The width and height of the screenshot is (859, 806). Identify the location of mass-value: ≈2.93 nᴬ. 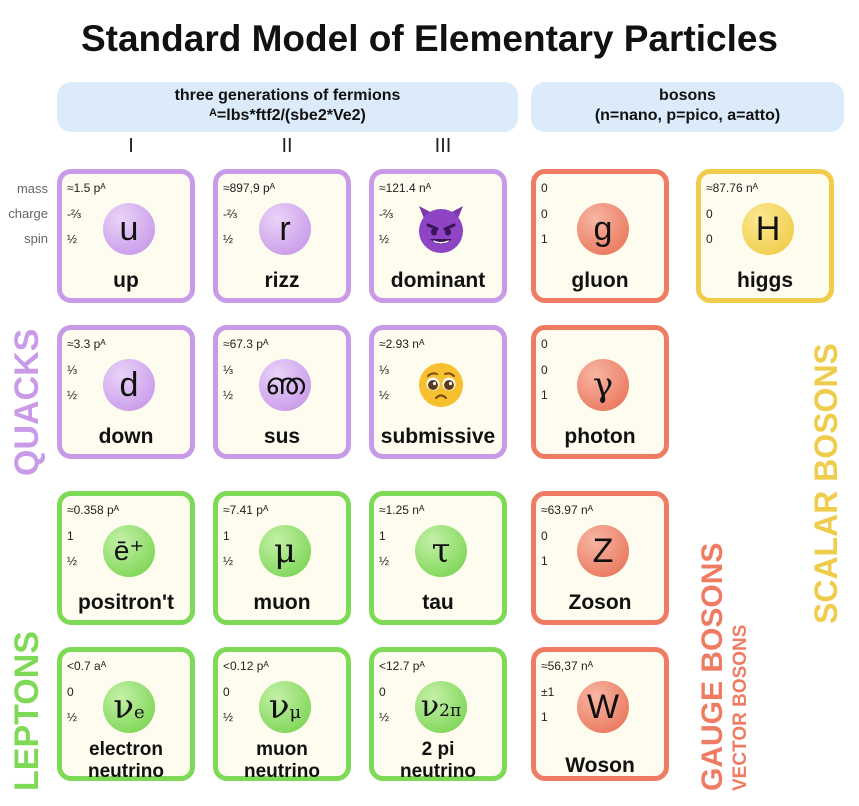
(402, 344).